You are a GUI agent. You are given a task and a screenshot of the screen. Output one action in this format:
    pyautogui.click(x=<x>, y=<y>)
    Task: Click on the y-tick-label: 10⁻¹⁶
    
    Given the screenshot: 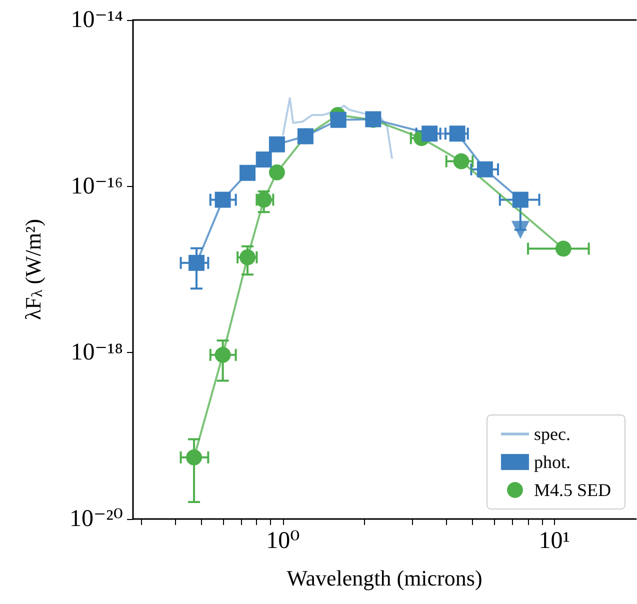 What is the action you would take?
    pyautogui.click(x=96, y=186)
    